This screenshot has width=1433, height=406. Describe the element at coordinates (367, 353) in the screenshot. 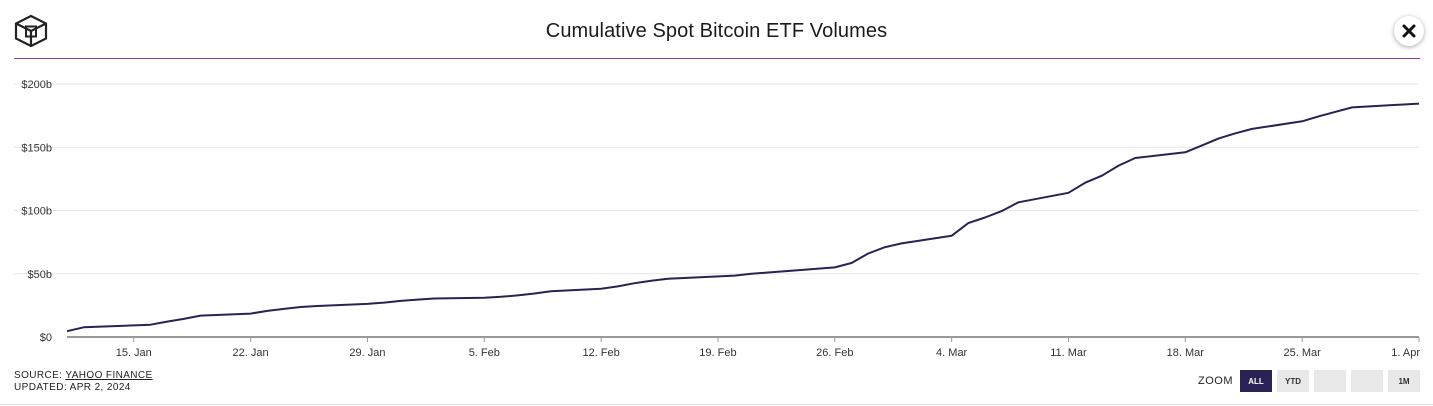

I see `x-tick-label: 29. Jan` at that location.